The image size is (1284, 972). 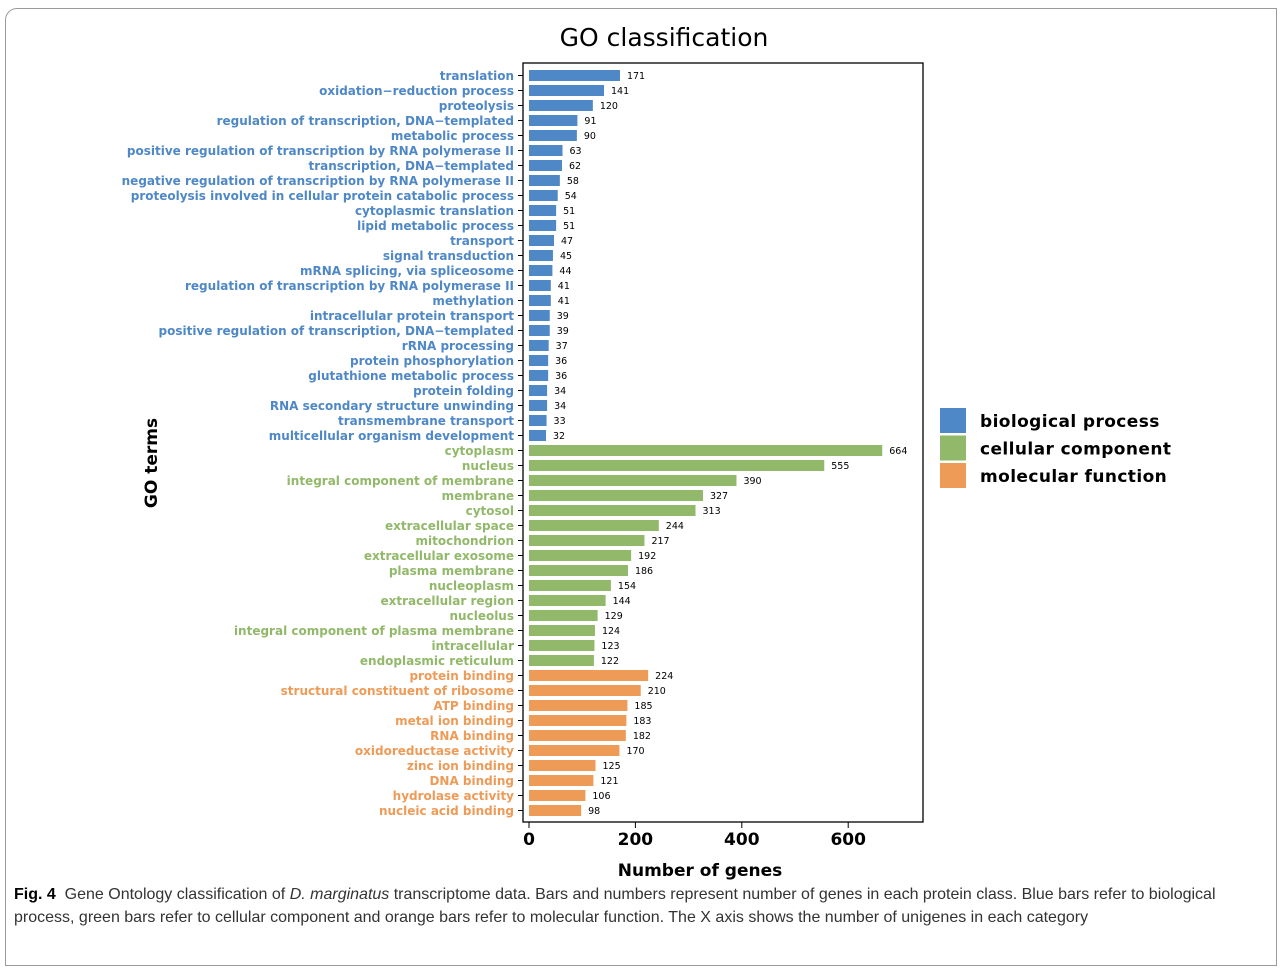 I want to click on category-label: ATP binding, so click(x=473, y=706).